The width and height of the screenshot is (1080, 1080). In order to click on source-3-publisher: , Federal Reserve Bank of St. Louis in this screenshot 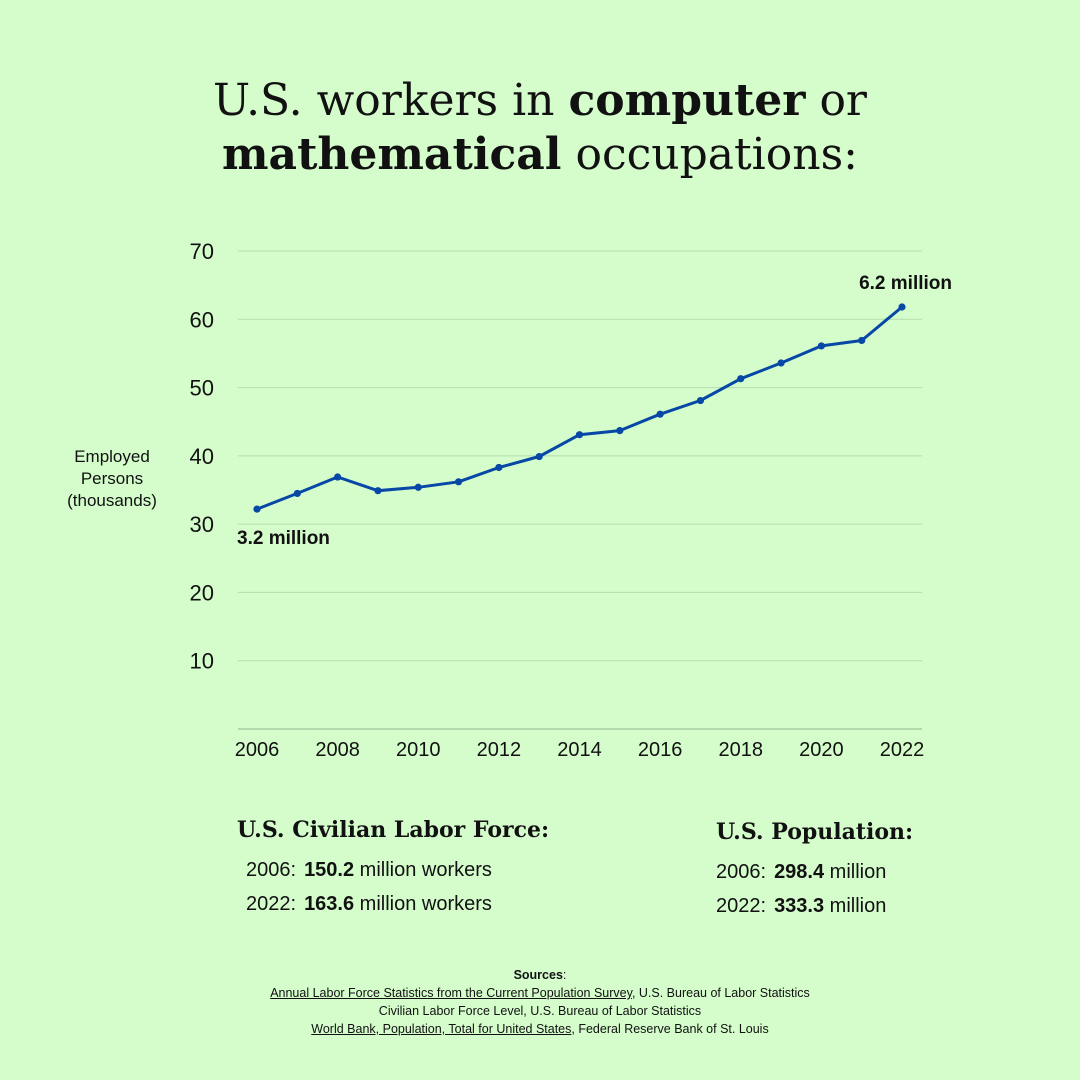, I will do `click(670, 1029)`.